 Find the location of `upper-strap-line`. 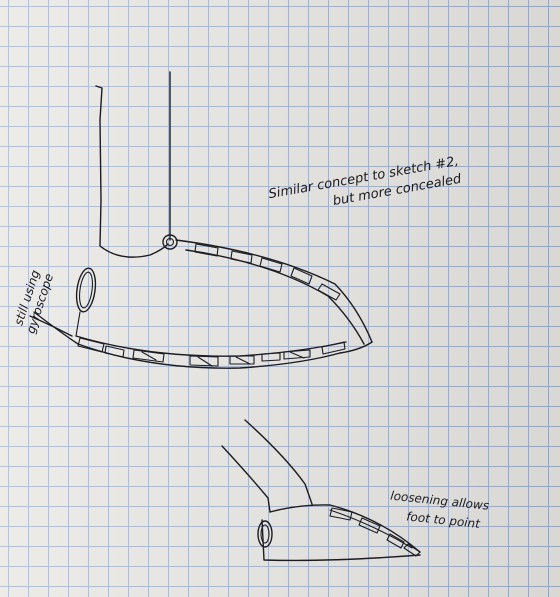

upper-strap-line is located at coordinates (274, 291).